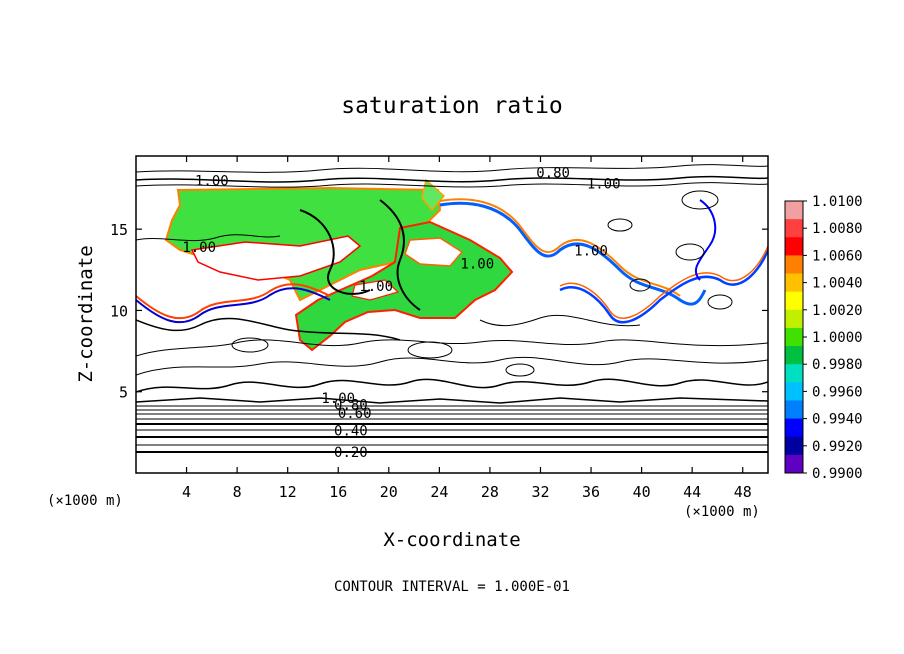 The width and height of the screenshot is (904, 654). I want to click on colorbar-label: 0.9980, so click(837, 365).